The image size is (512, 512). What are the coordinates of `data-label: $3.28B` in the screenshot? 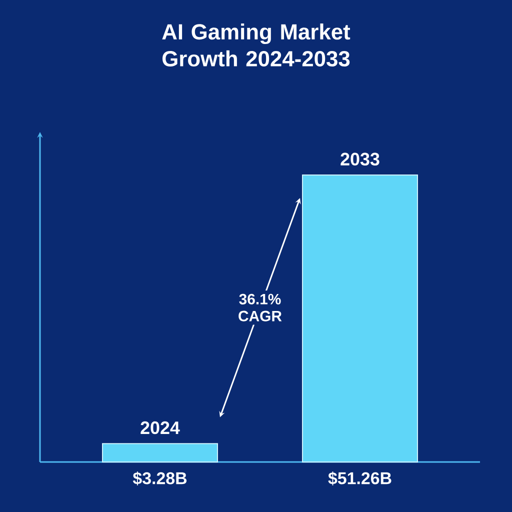 It's located at (159, 479).